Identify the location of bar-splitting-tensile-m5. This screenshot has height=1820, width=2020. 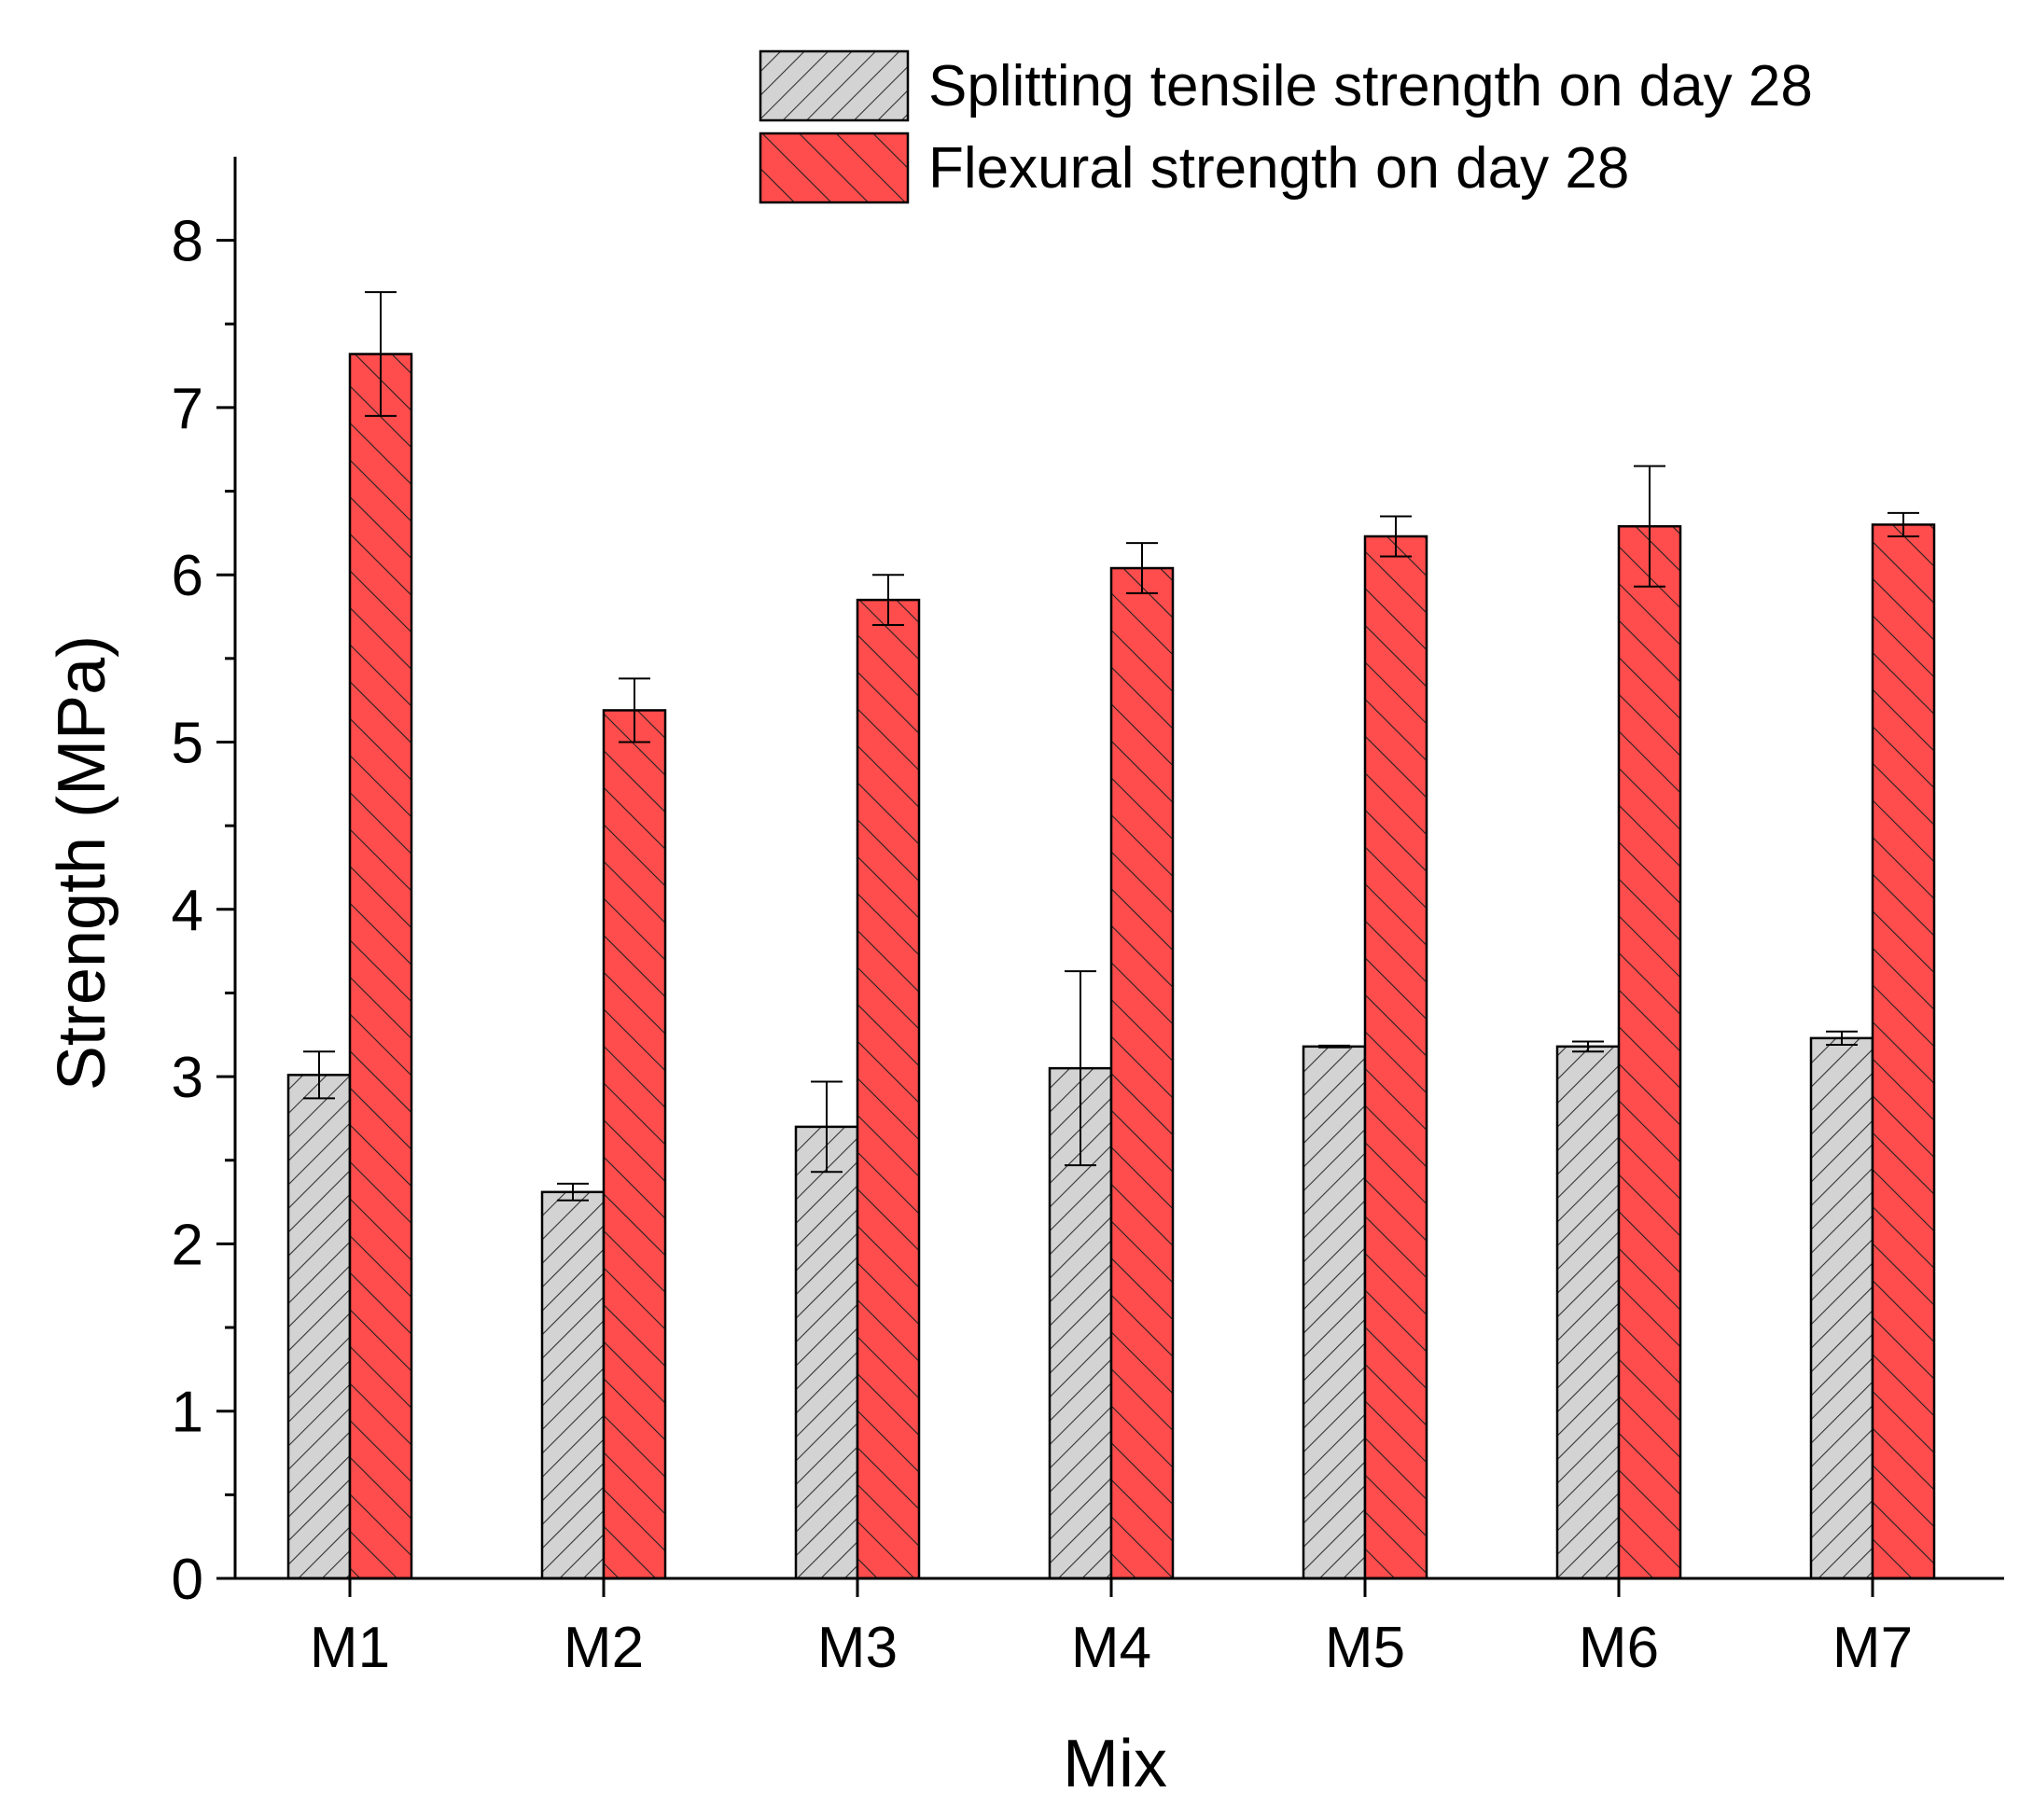
(1334, 1312).